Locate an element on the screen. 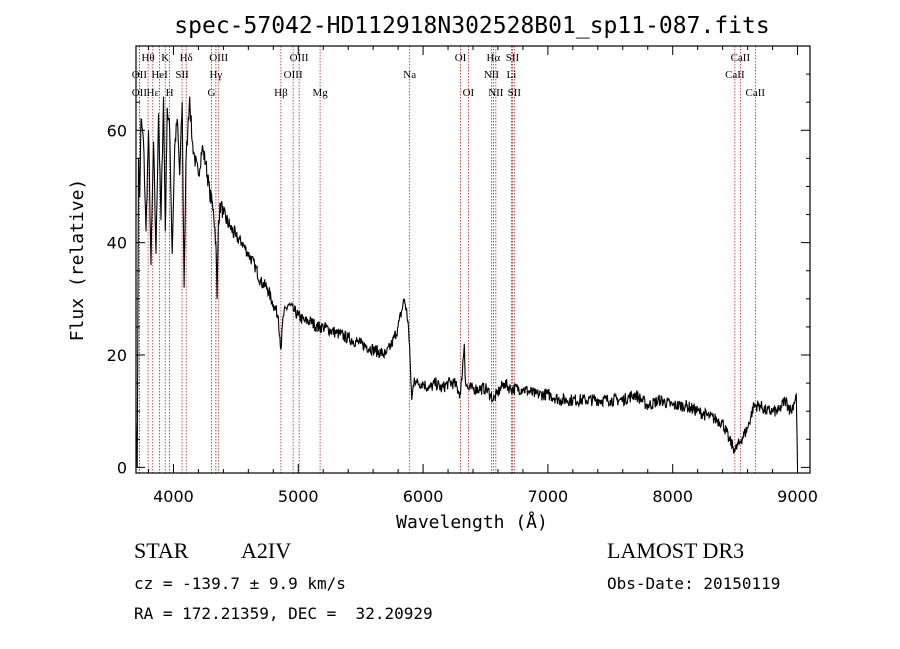 Image resolution: width=900 pixels, height=649 pixels. line-marker-label: Na is located at coordinates (409, 75).